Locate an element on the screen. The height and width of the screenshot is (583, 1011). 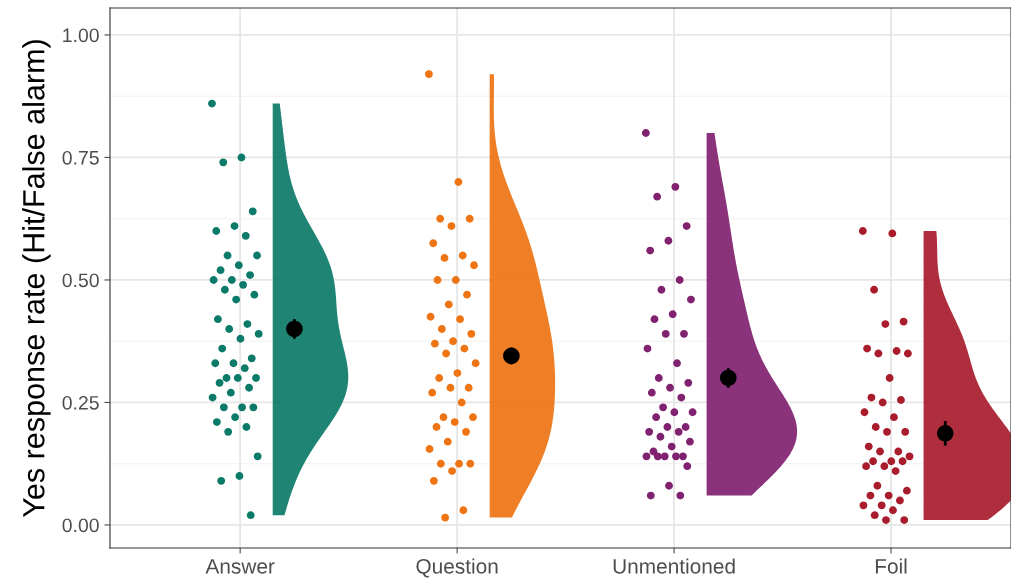
y-tick-label: 1.00 is located at coordinates (81, 35).